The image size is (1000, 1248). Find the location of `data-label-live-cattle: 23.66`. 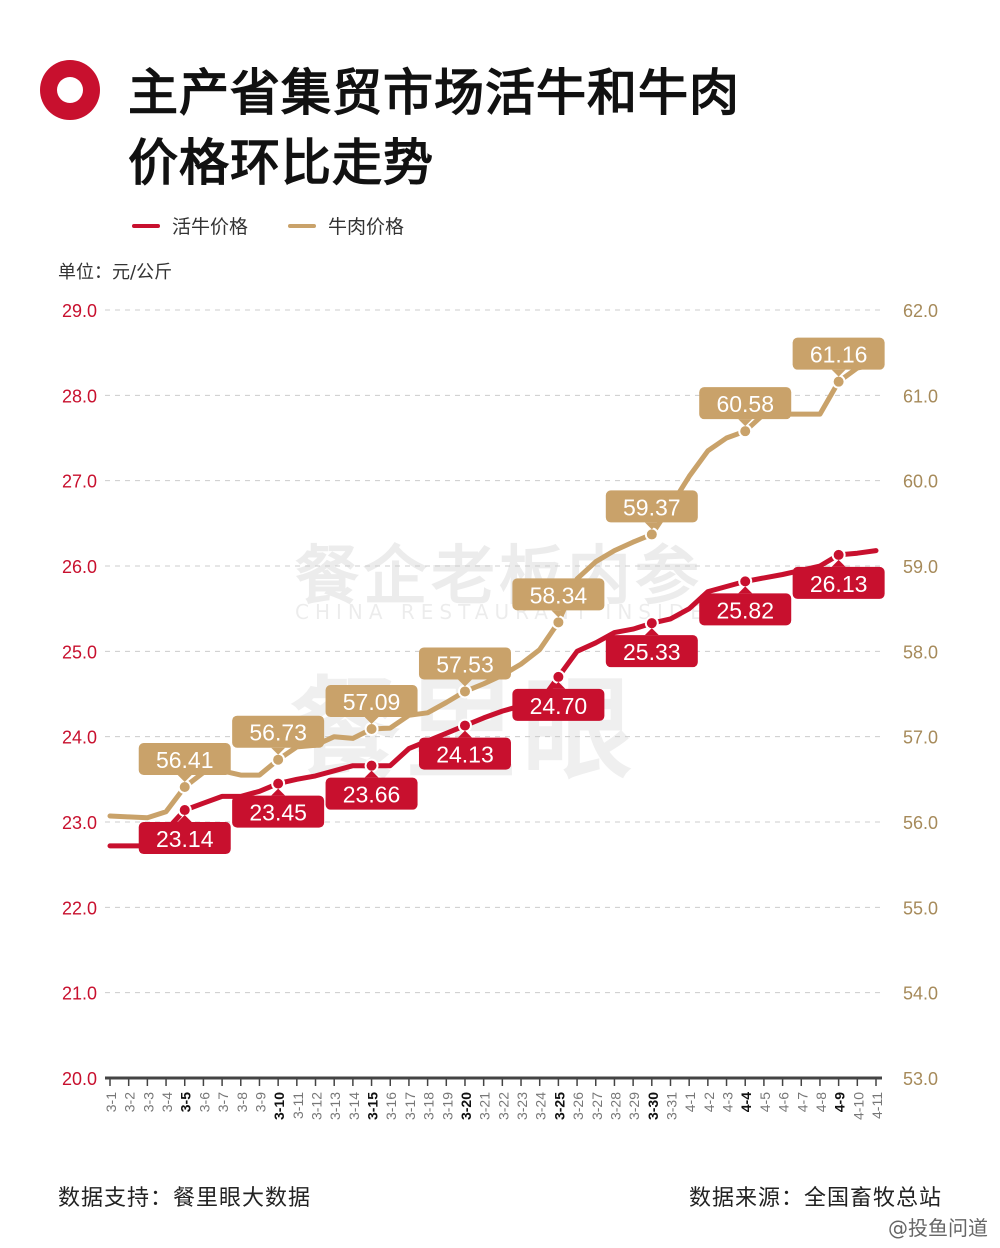

data-label-live-cattle: 23.66 is located at coordinates (372, 795).